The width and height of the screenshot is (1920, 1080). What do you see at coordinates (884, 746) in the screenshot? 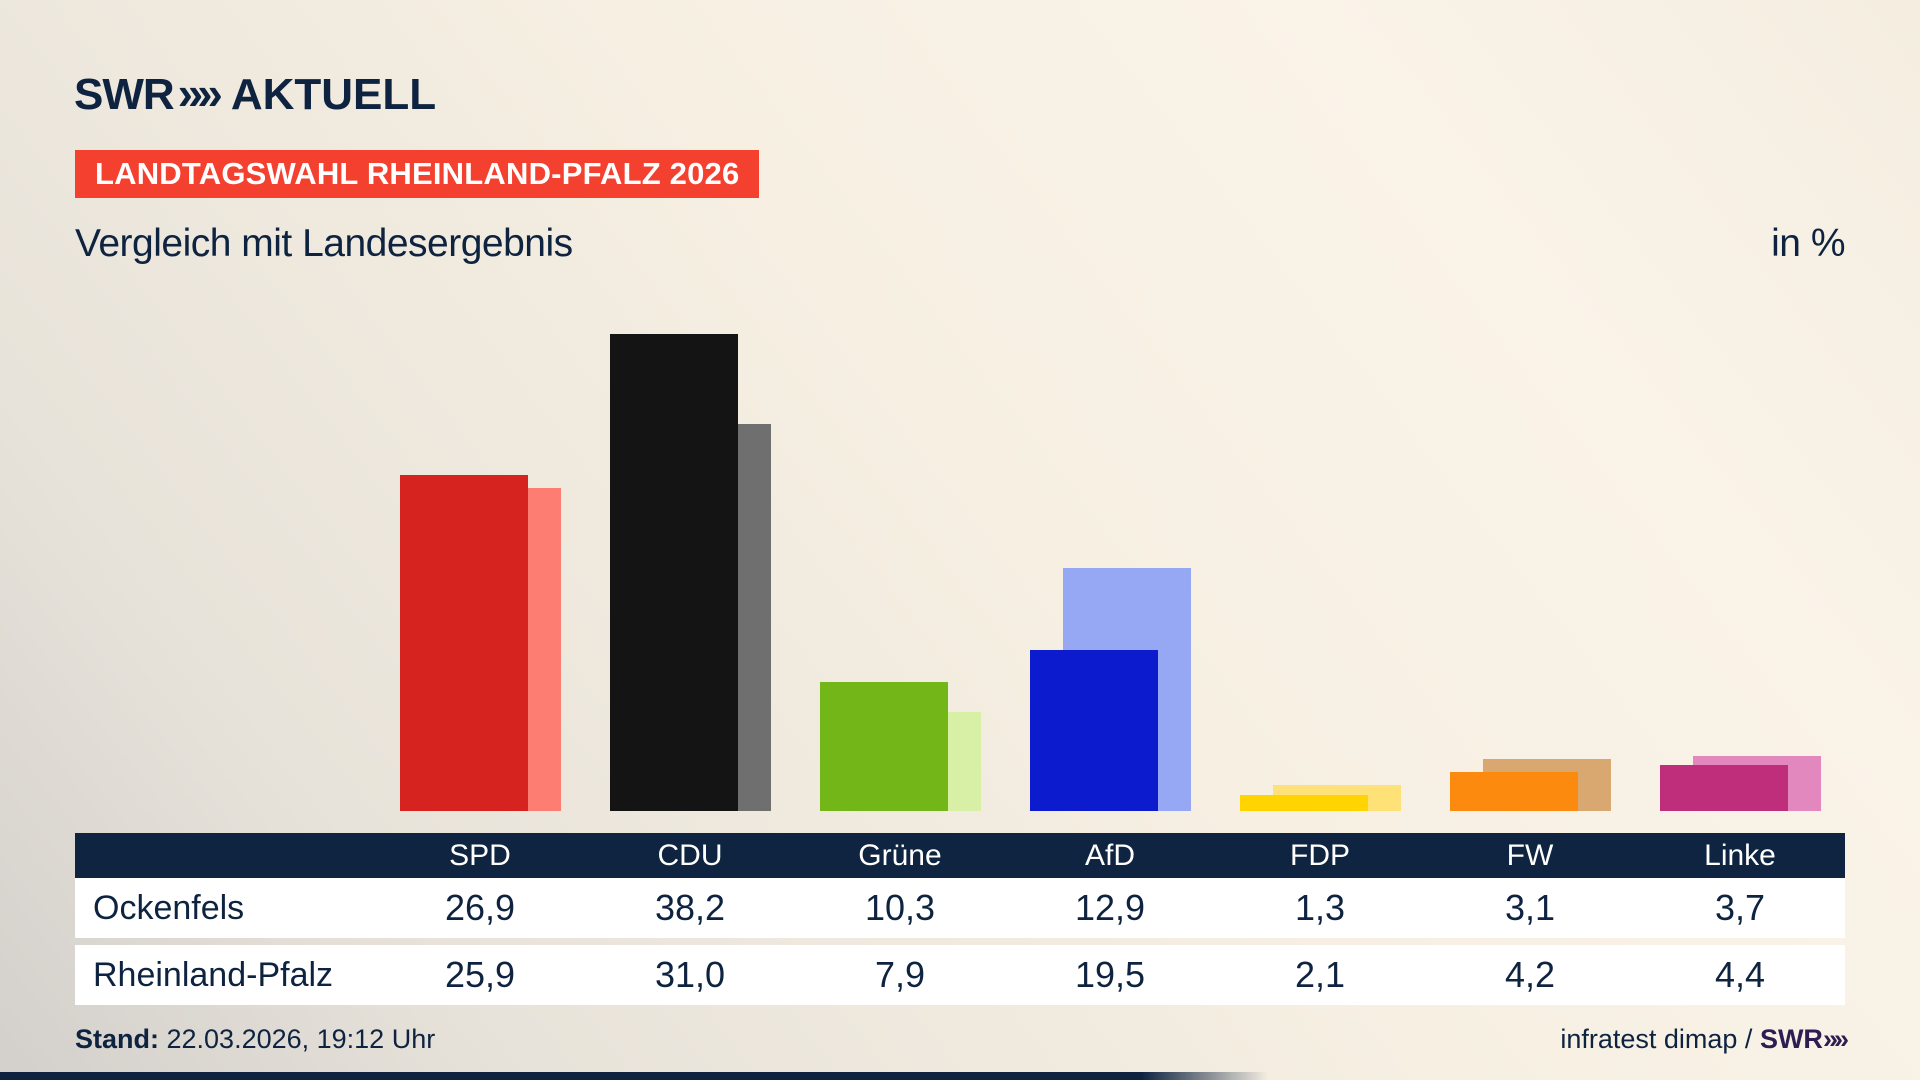
I see `bar-grne-main` at bounding box center [884, 746].